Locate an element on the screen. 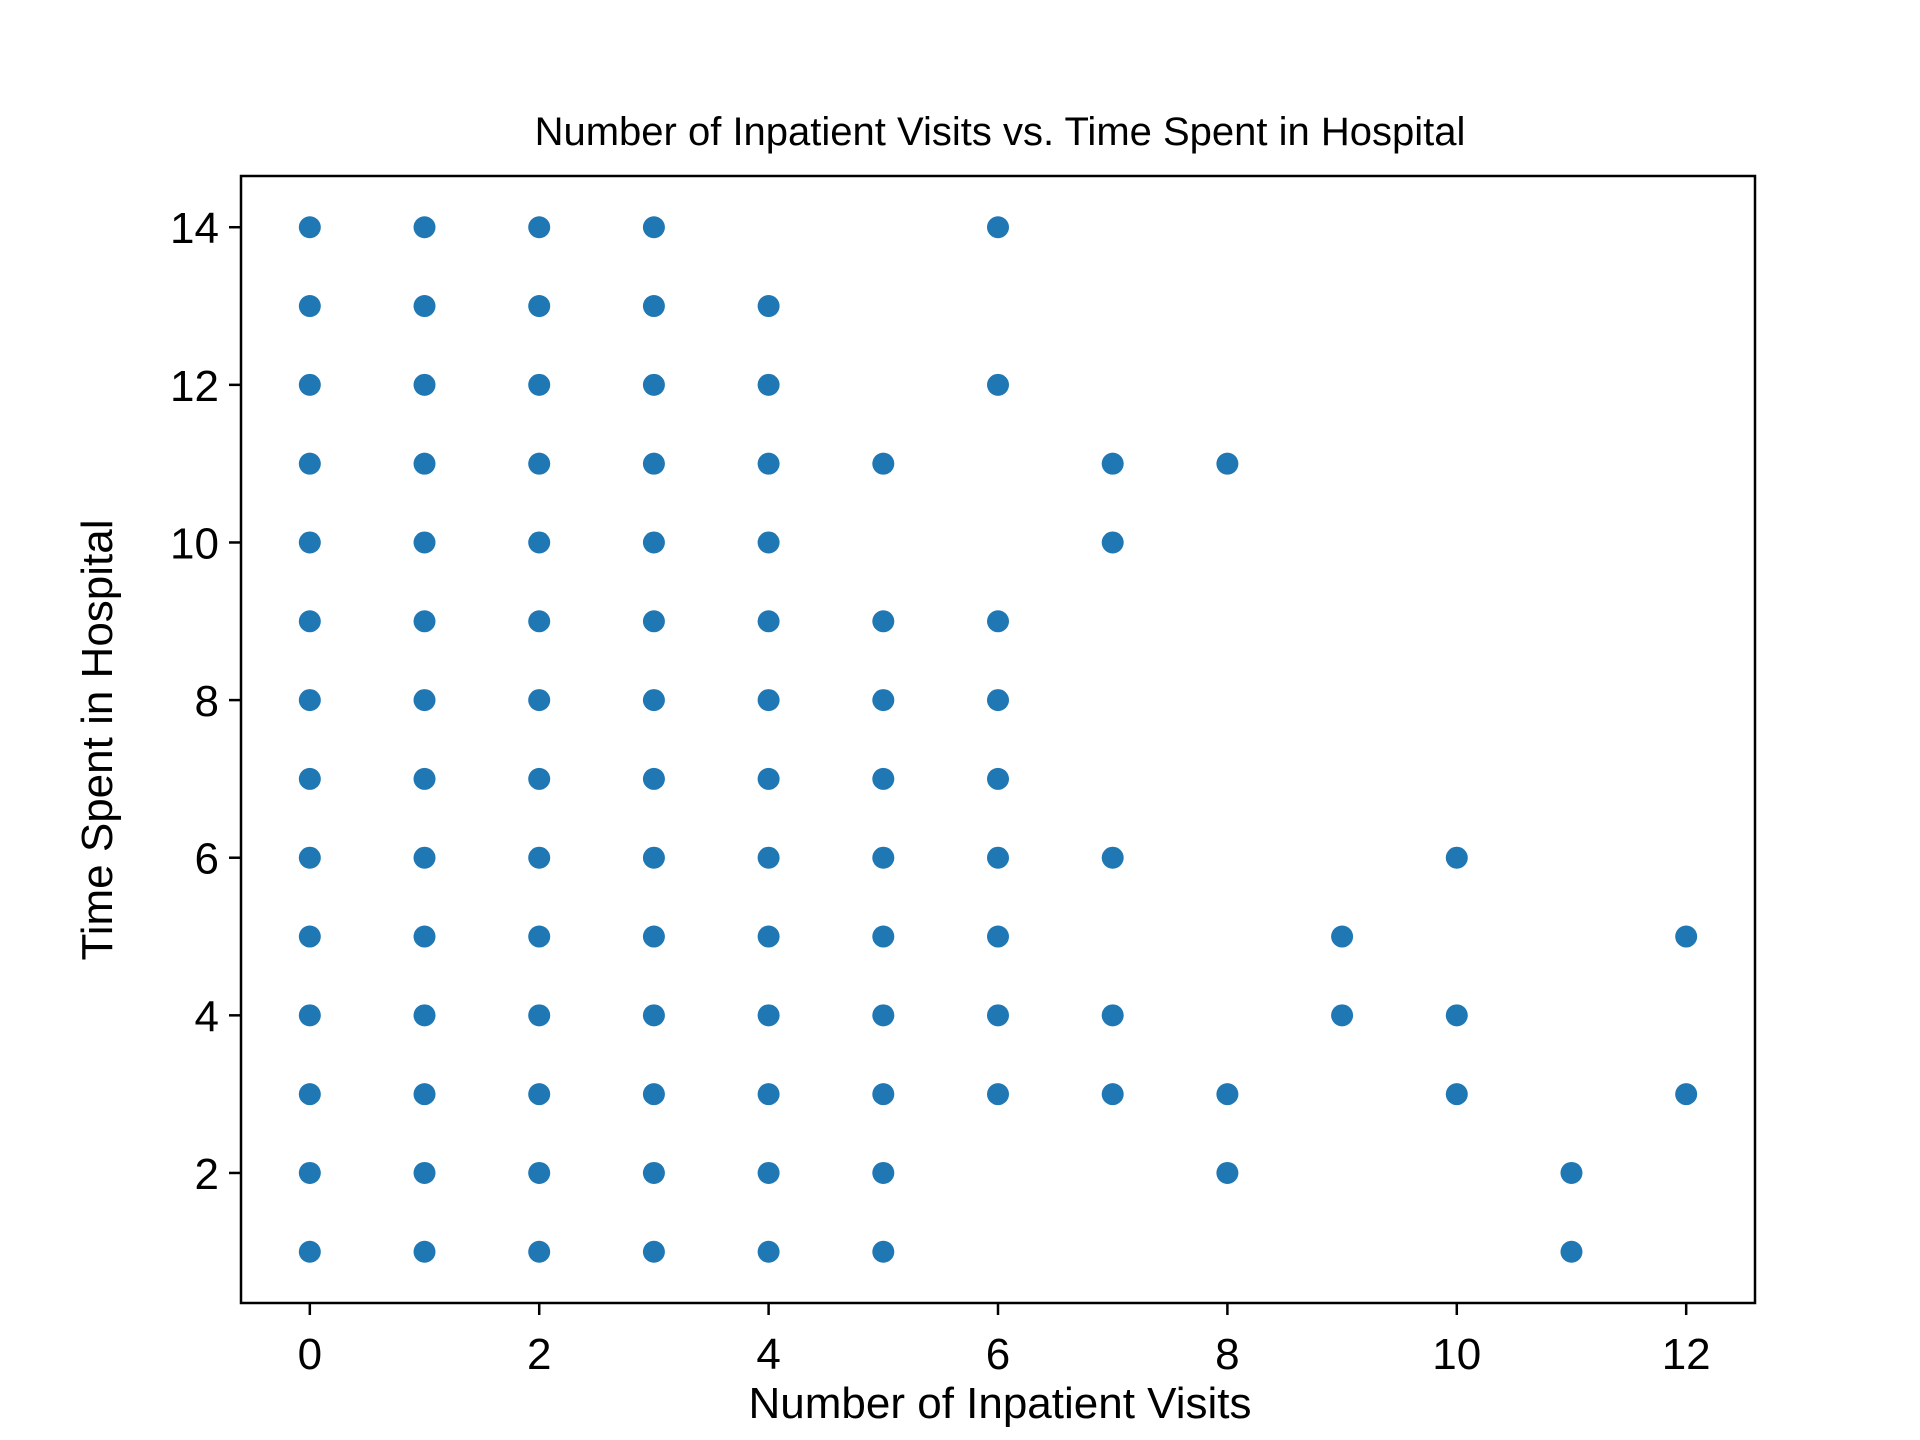 This screenshot has height=1440, width=1920. x-tick-label: 4 is located at coordinates (768, 1354).